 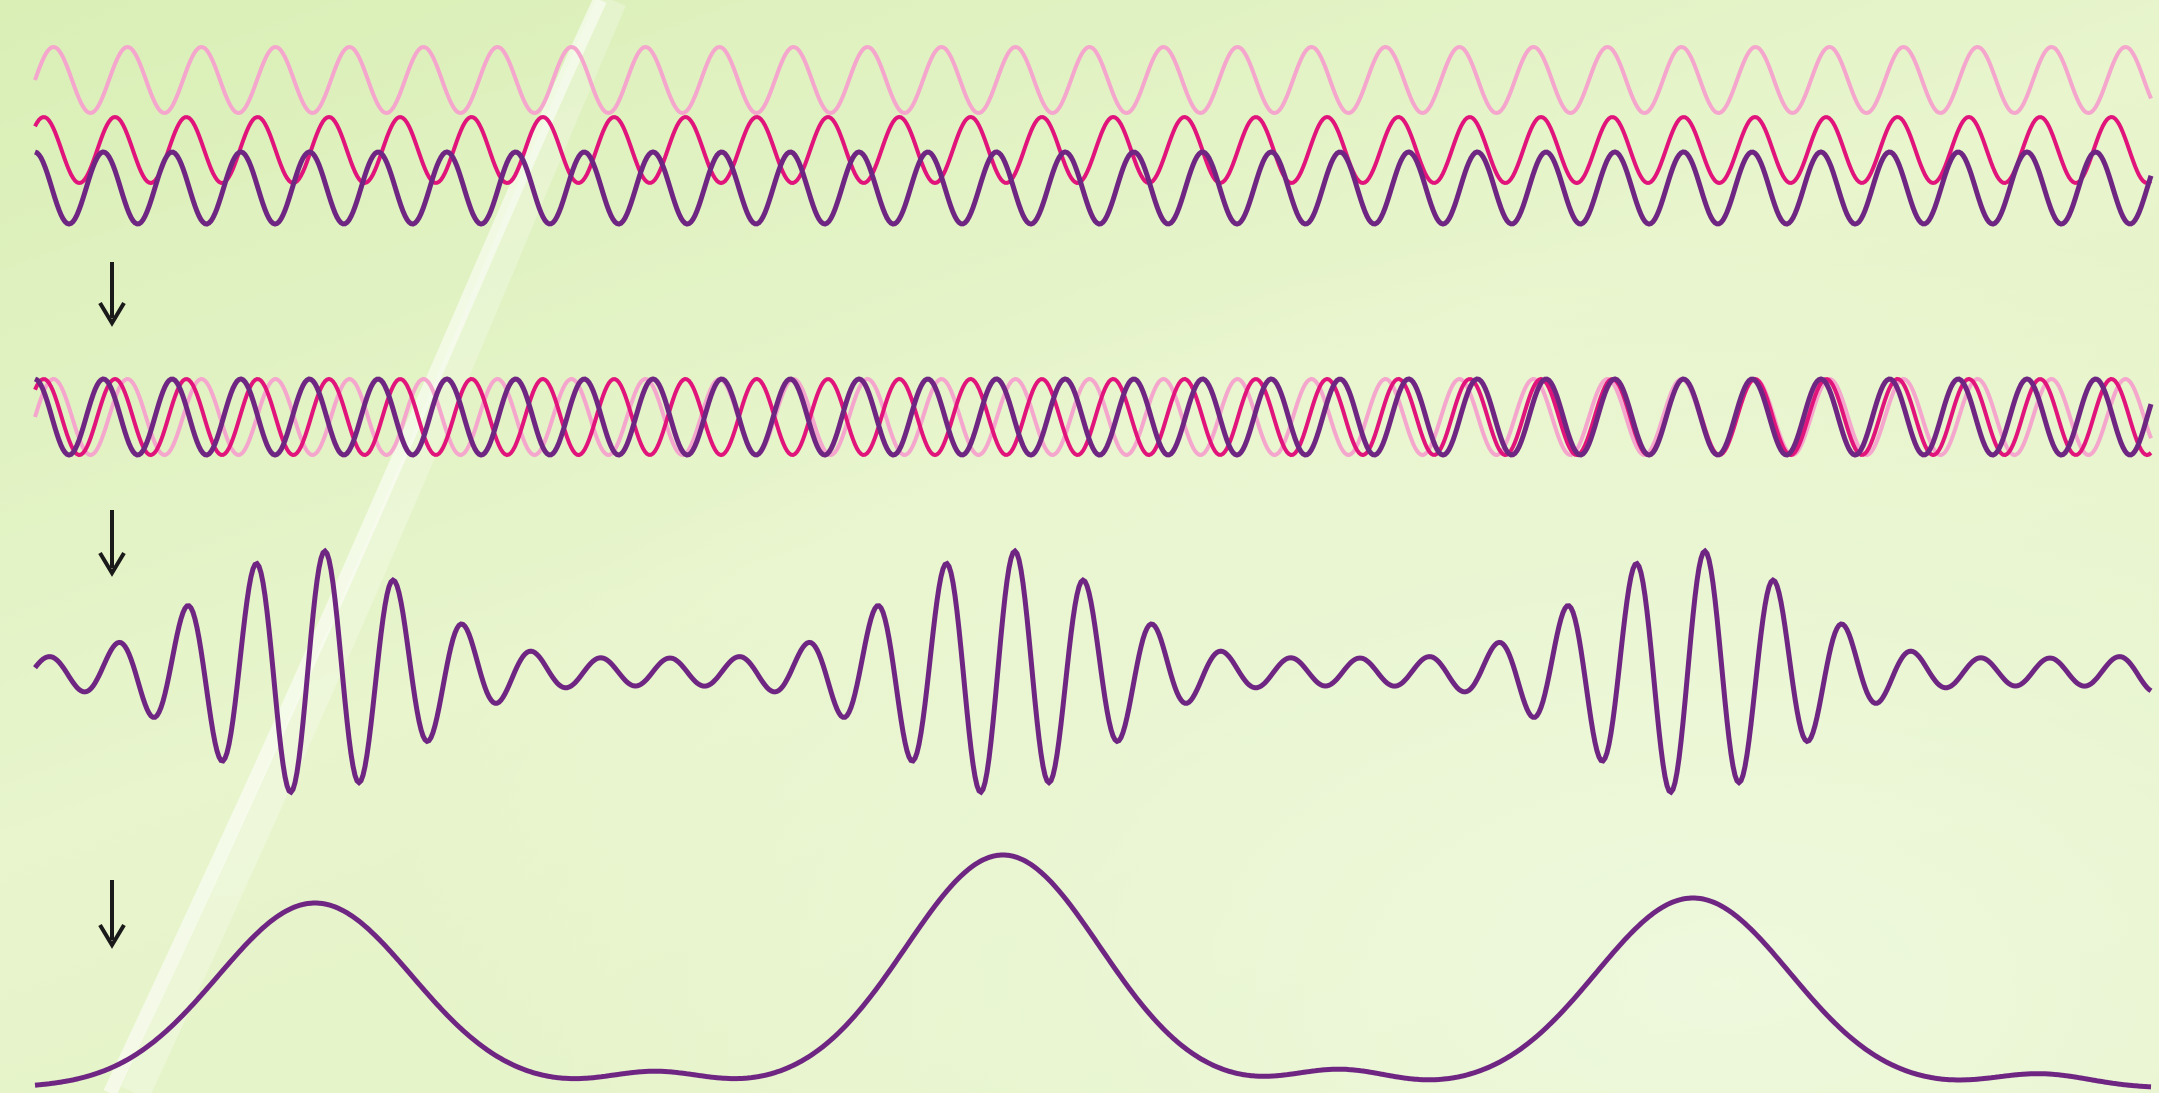 I want to click on stage-2-overlapped-waves, so click(x=1093, y=417).